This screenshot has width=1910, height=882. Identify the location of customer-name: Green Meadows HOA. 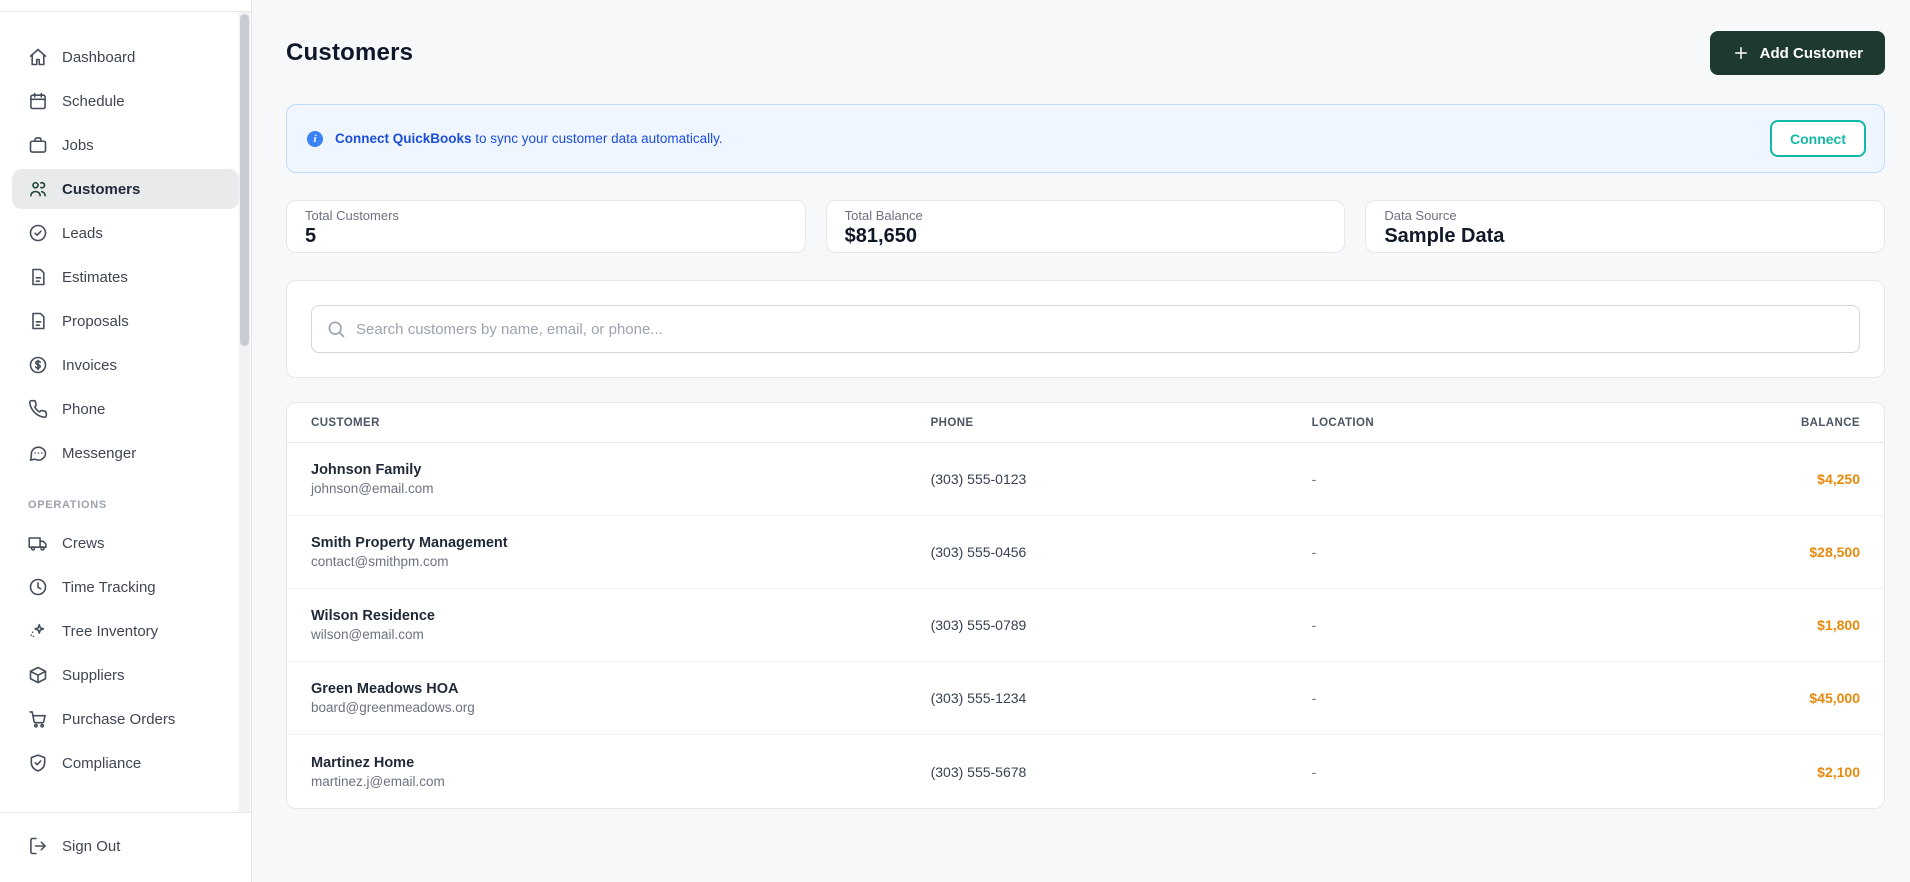
(385, 689).